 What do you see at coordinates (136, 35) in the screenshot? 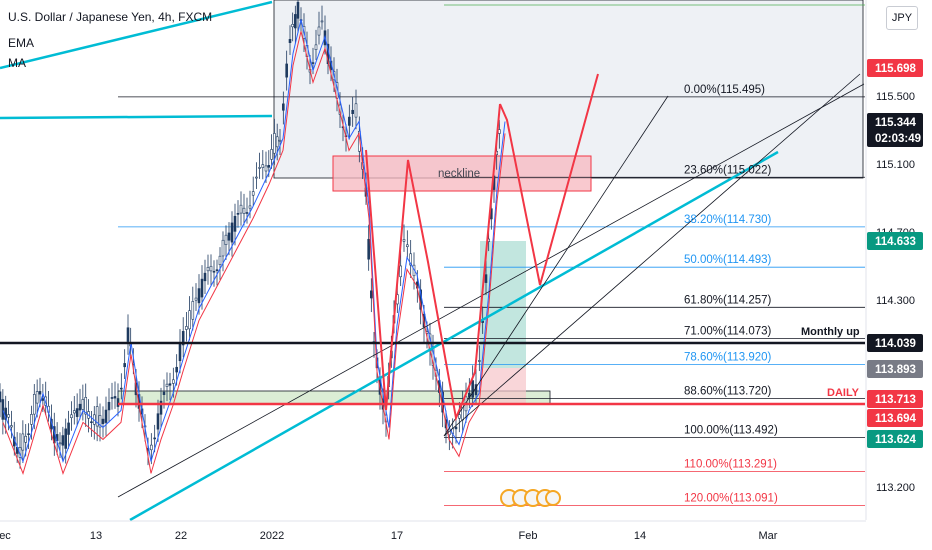
I see `cyan-trend-upper` at bounding box center [136, 35].